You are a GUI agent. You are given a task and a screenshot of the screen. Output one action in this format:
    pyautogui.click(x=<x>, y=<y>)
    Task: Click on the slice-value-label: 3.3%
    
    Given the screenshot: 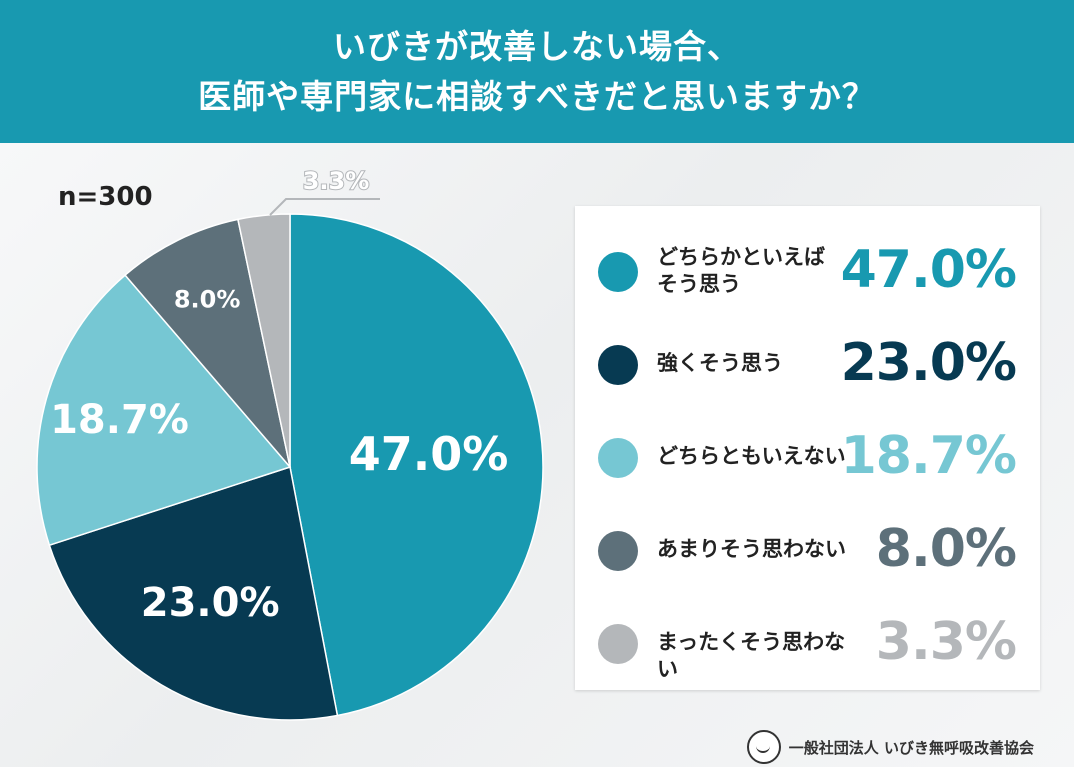 What is the action you would take?
    pyautogui.click(x=336, y=181)
    